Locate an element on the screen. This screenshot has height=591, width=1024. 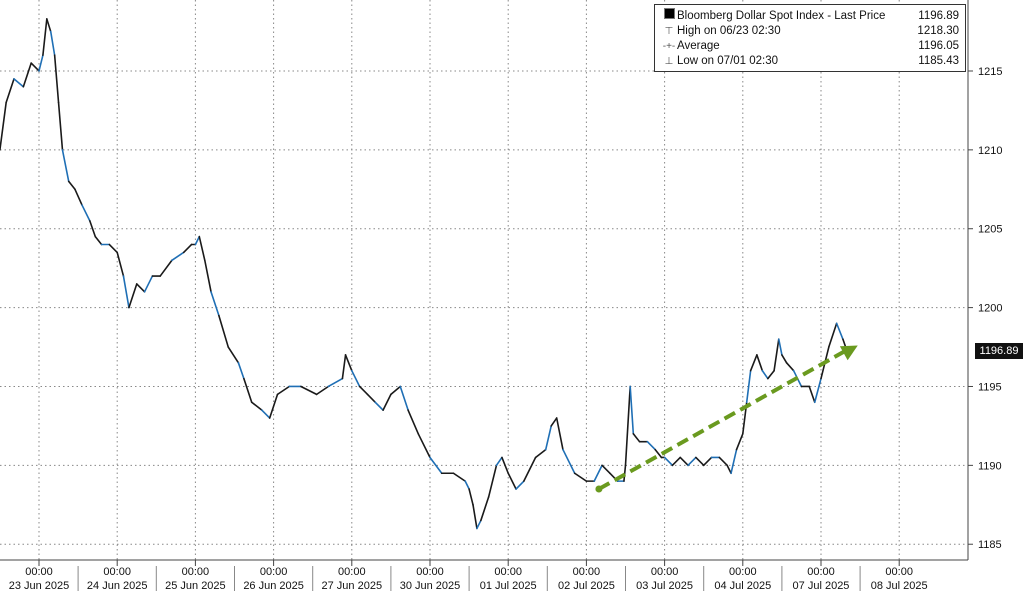
legend-average-value: 1196.05 is located at coordinates (938, 46).